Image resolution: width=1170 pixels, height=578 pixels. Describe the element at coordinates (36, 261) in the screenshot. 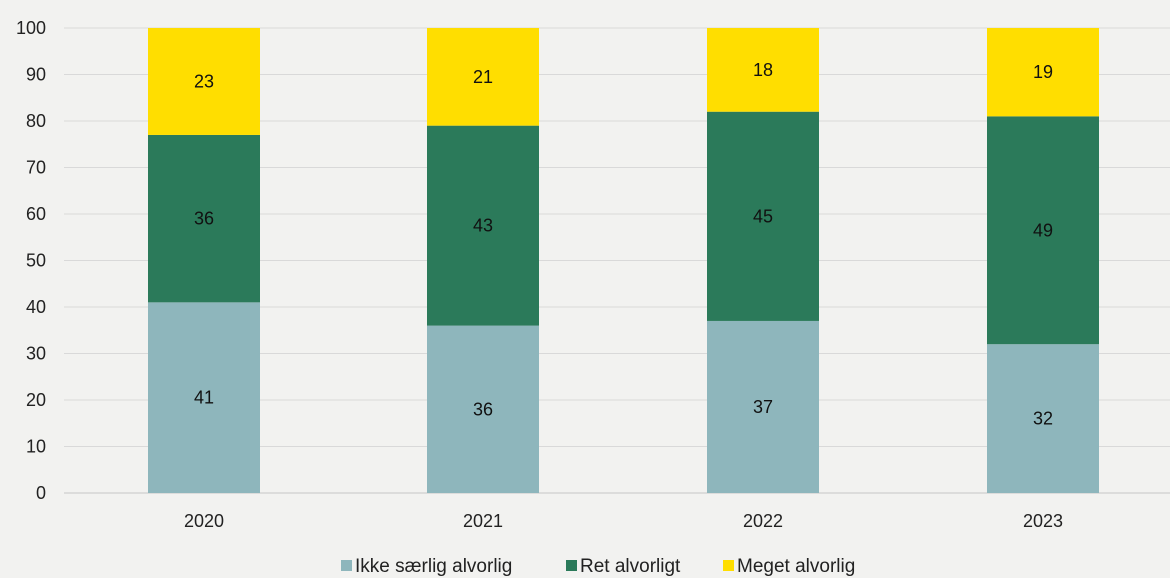

I see `y-tick-label: 50` at that location.